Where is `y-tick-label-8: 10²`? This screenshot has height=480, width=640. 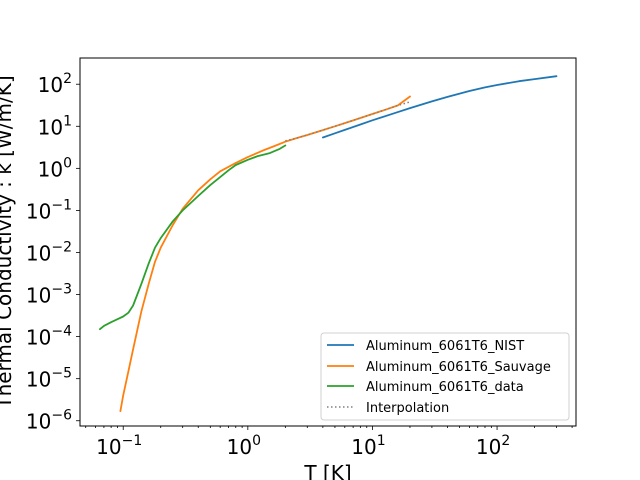 y-tick-label-8: 10² is located at coordinates (55, 84).